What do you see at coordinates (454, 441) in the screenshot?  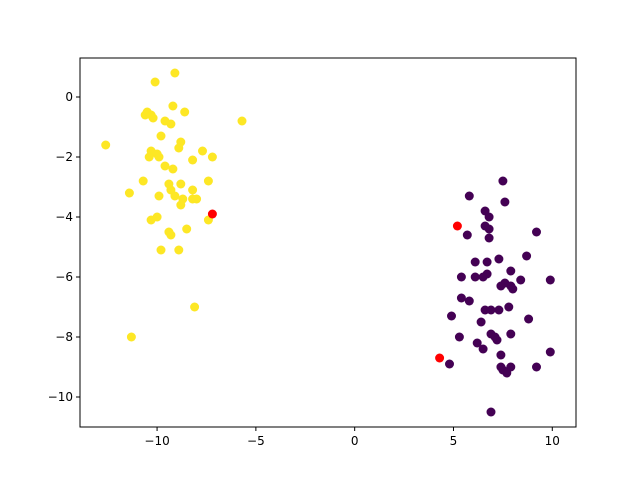 I see `x-tick-label: 5` at bounding box center [454, 441].